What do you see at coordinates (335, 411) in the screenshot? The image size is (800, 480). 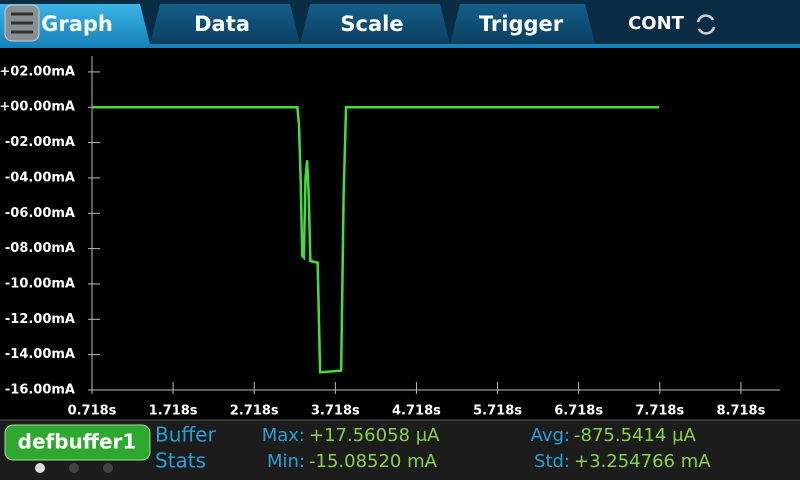 I see `x-tick-label: 3.718s` at bounding box center [335, 411].